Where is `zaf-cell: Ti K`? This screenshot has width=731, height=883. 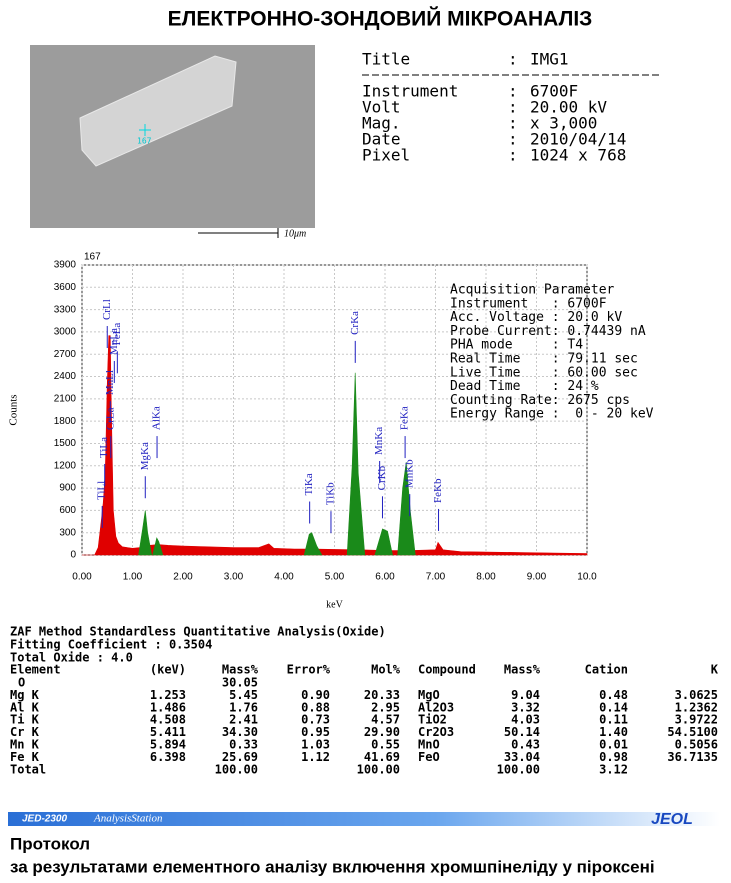
zaf-cell: Ti K is located at coordinates (25, 720).